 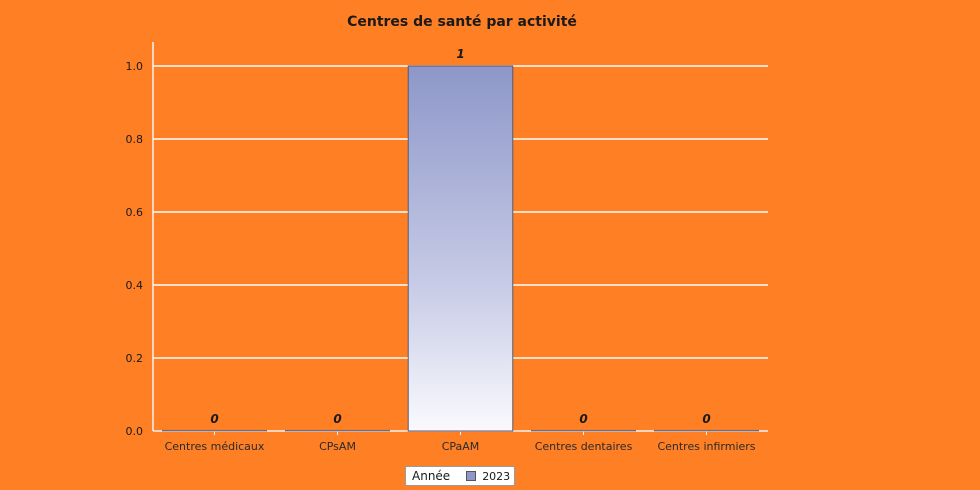 What do you see at coordinates (215, 446) in the screenshot?
I see `x-tick-label: Centres médicaux` at bounding box center [215, 446].